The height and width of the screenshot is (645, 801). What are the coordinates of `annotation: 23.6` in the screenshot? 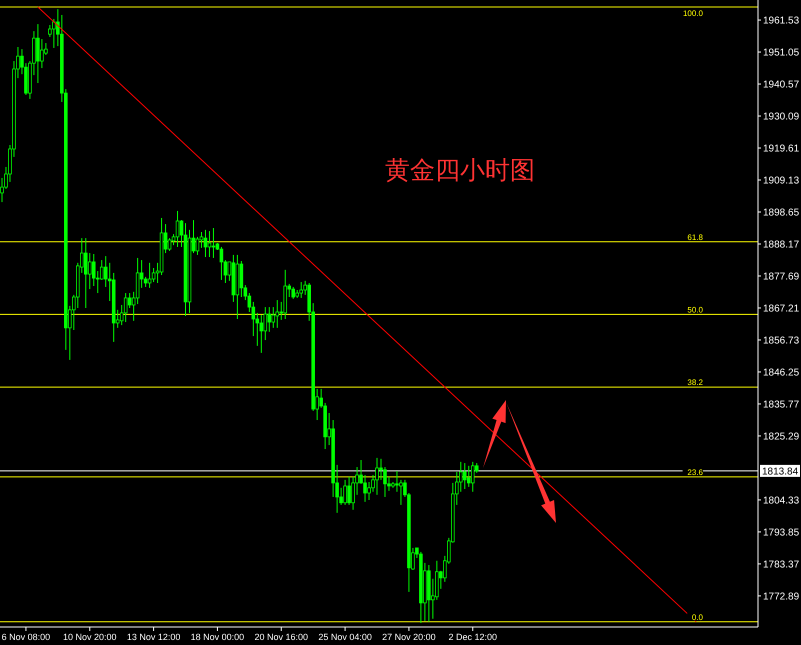 It's located at (695, 472).